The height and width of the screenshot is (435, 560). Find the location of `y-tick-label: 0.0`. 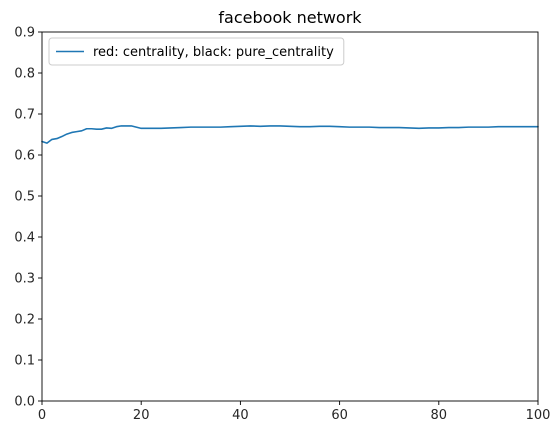

y-tick-label: 0.0 is located at coordinates (24, 402).